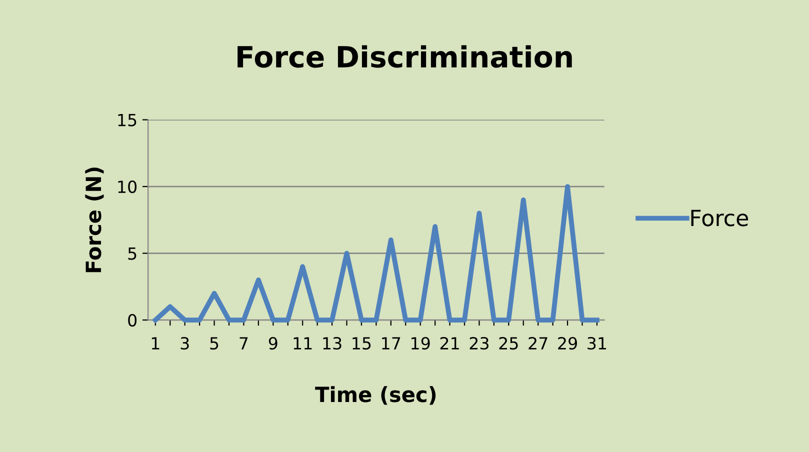  I want to click on x-tick-label: 15, so click(361, 343).